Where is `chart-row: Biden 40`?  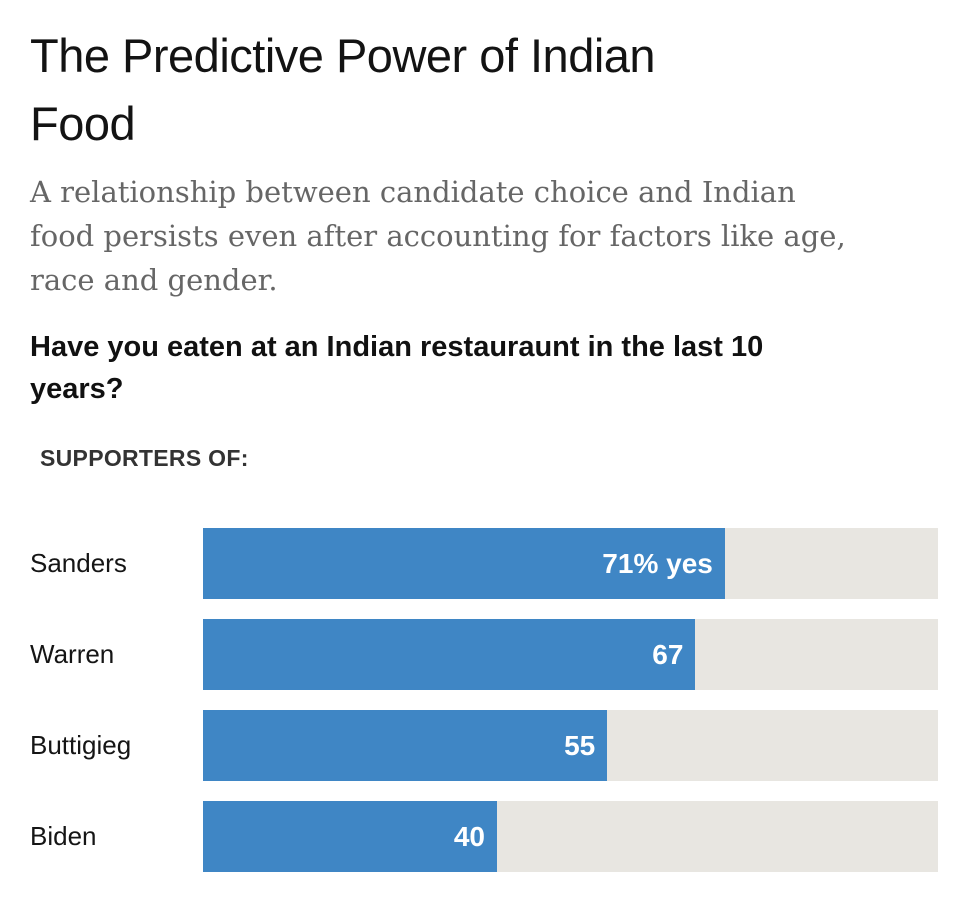 chart-row: Biden 40 is located at coordinates (484, 836).